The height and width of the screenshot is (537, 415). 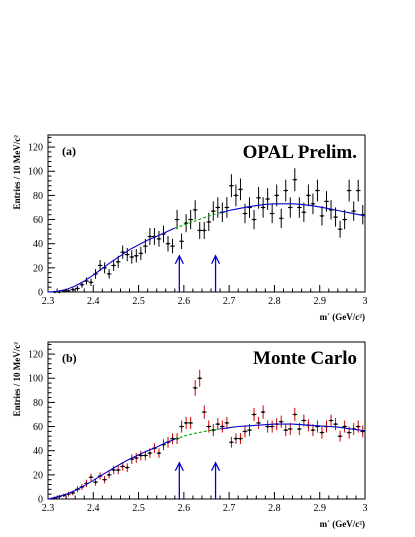 I want to click on y-tick-label: 20, so click(x=38, y=268).